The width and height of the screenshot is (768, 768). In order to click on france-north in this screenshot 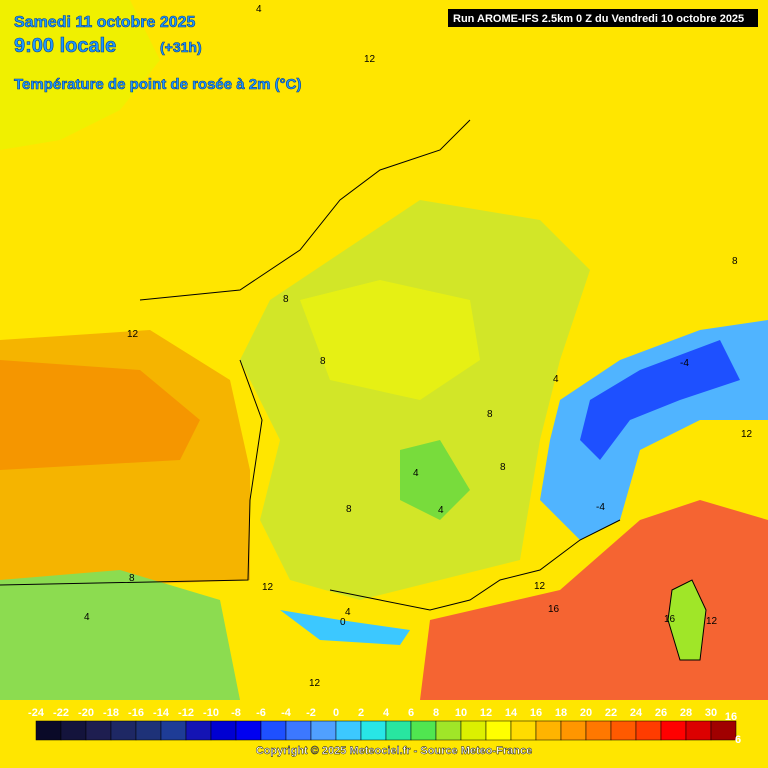, I will do `click(390, 340)`.